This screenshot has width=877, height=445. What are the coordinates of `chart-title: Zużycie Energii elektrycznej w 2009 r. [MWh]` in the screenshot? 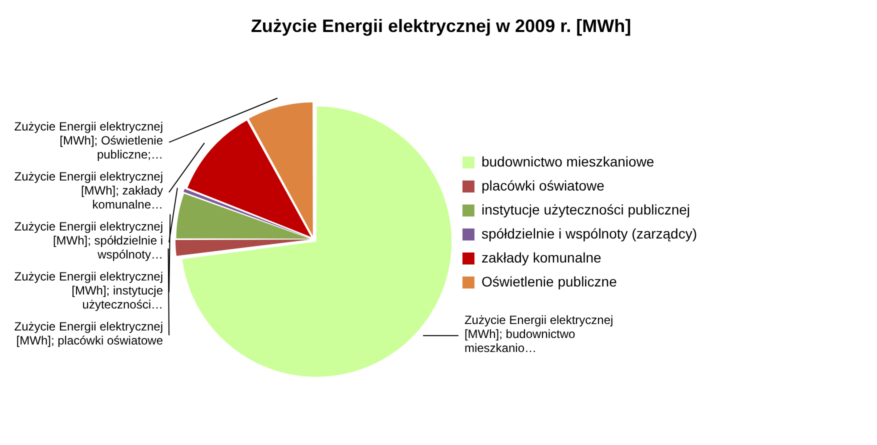 It's located at (441, 26).